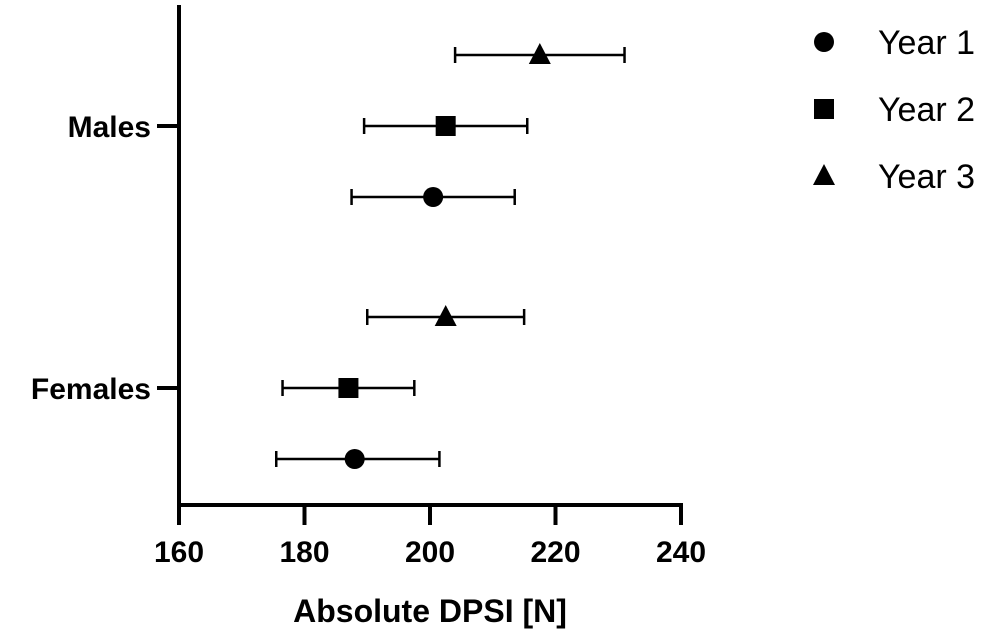  What do you see at coordinates (681, 552) in the screenshot?
I see `x-tick-label: 240` at bounding box center [681, 552].